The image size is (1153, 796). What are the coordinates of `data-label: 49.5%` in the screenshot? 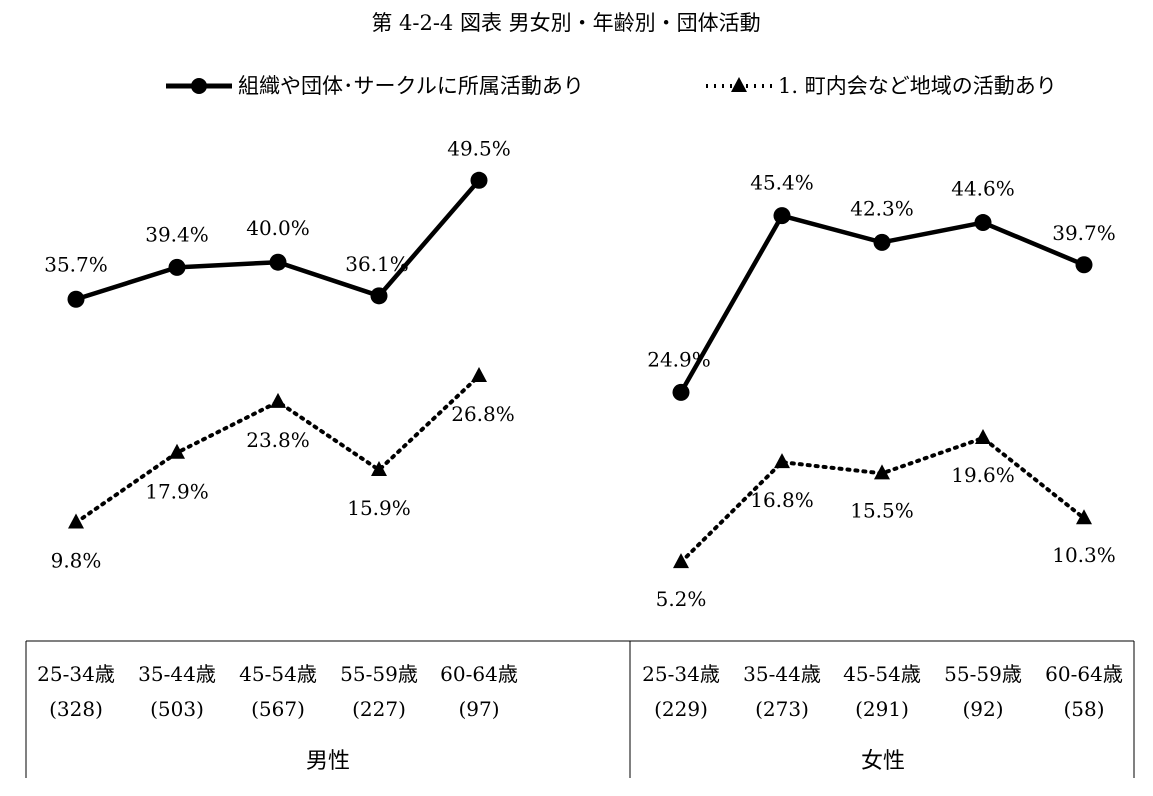 It's located at (479, 148).